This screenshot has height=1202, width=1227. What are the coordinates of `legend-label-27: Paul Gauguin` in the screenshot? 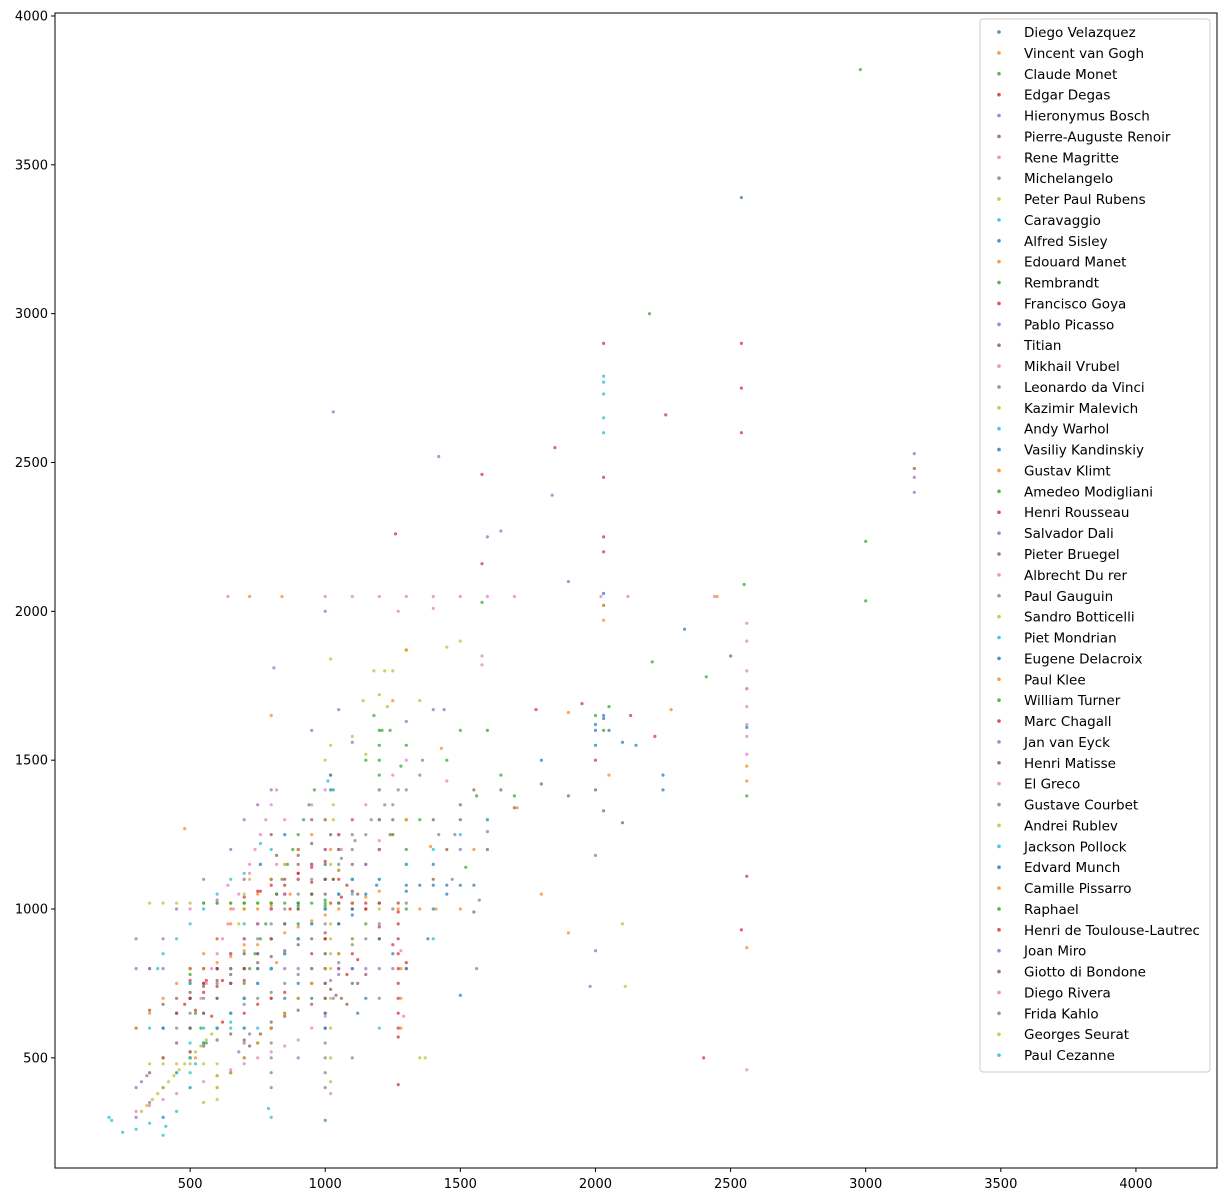 It's located at (1068, 597).